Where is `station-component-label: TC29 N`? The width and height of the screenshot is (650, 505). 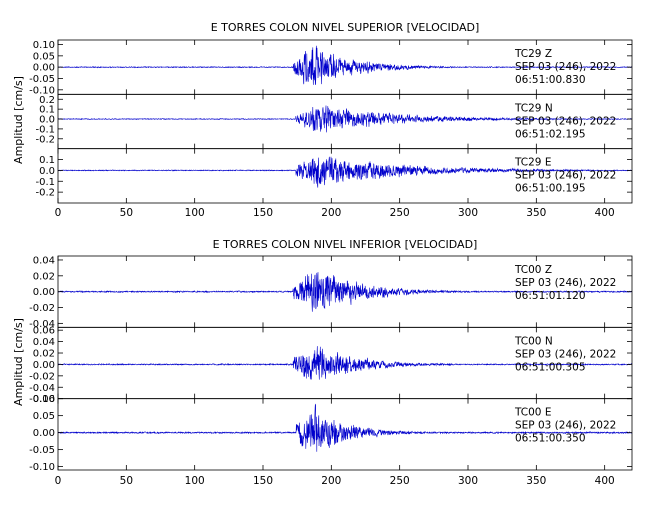
station-component-label: TC29 N is located at coordinates (533, 108).